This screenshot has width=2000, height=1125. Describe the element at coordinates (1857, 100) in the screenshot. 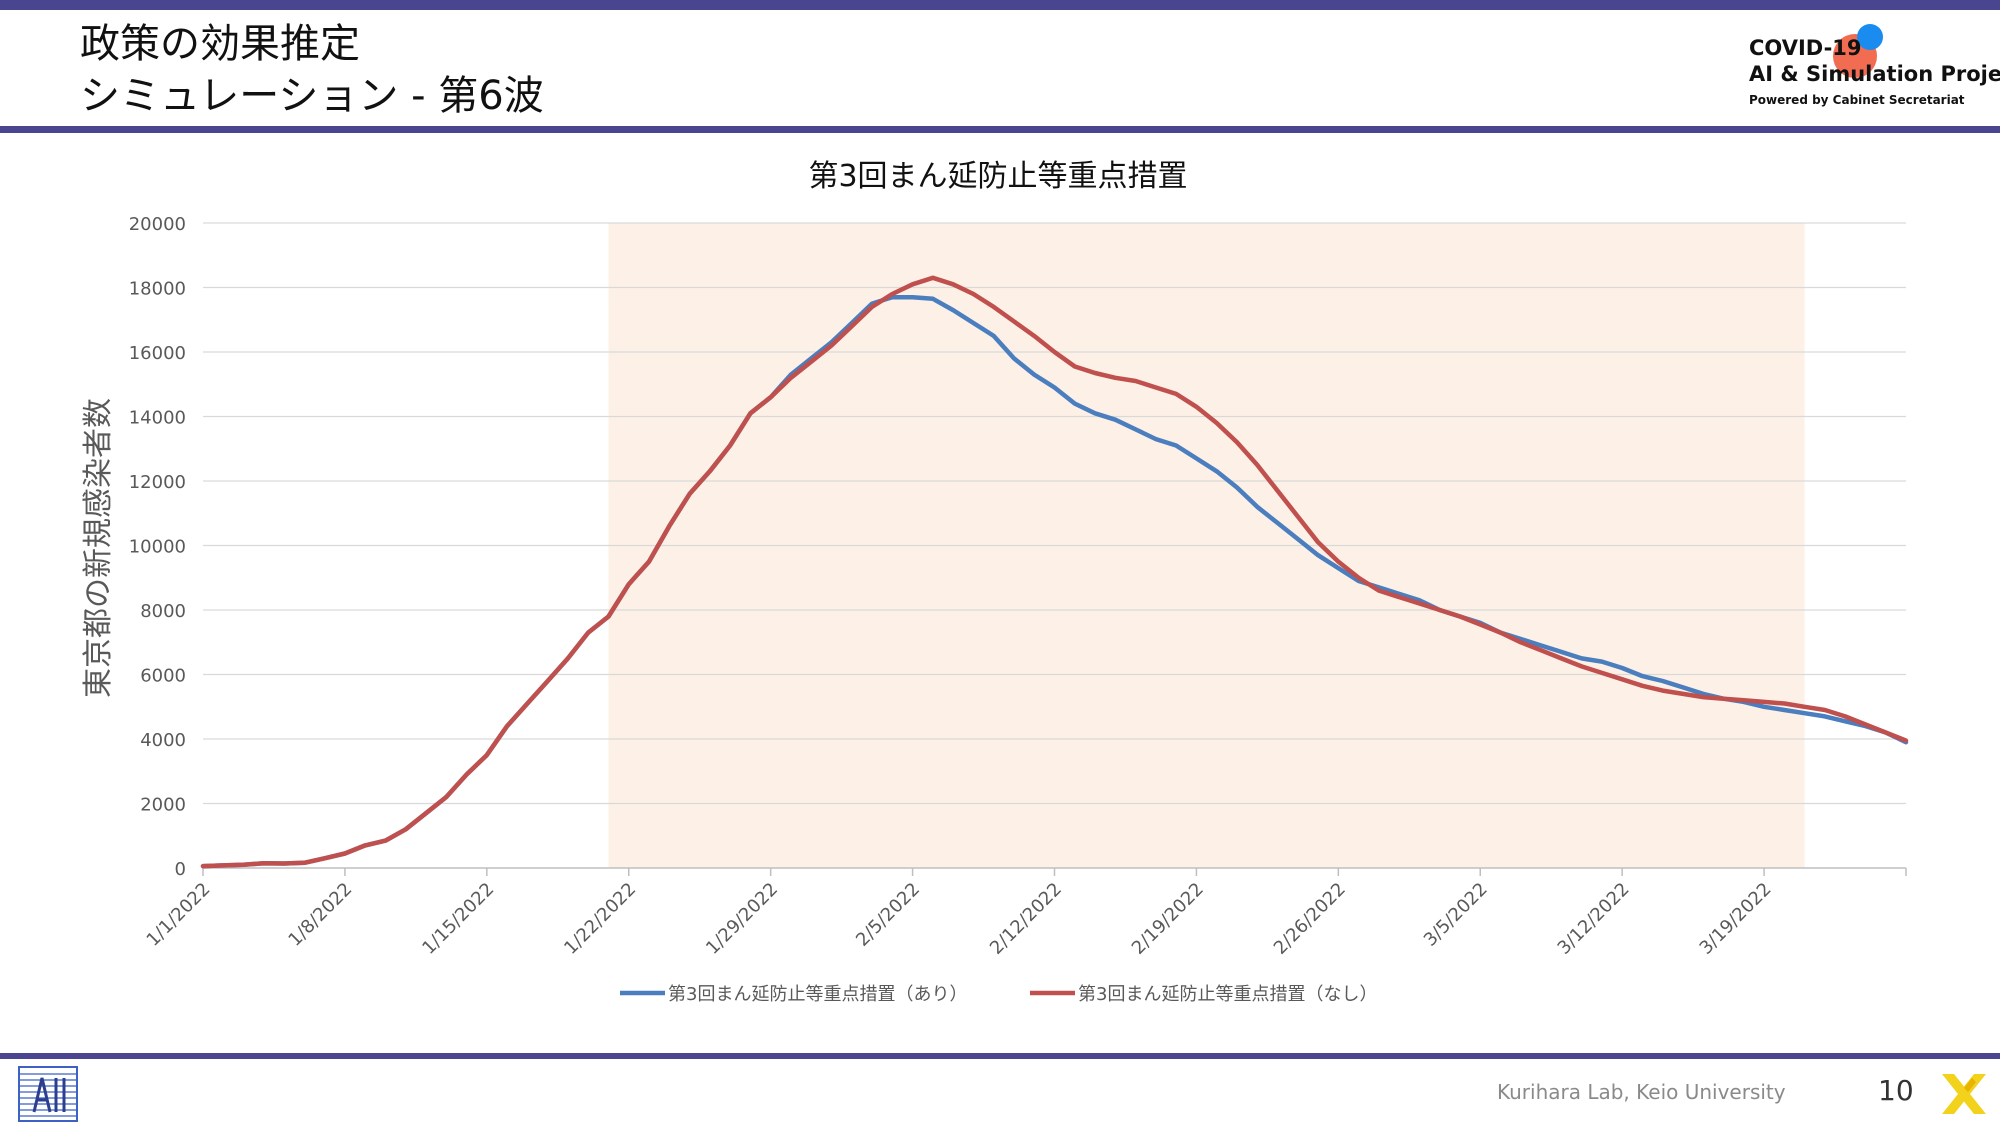

I see `logo-tagline: Powered by Cabinet Secretariat` at that location.